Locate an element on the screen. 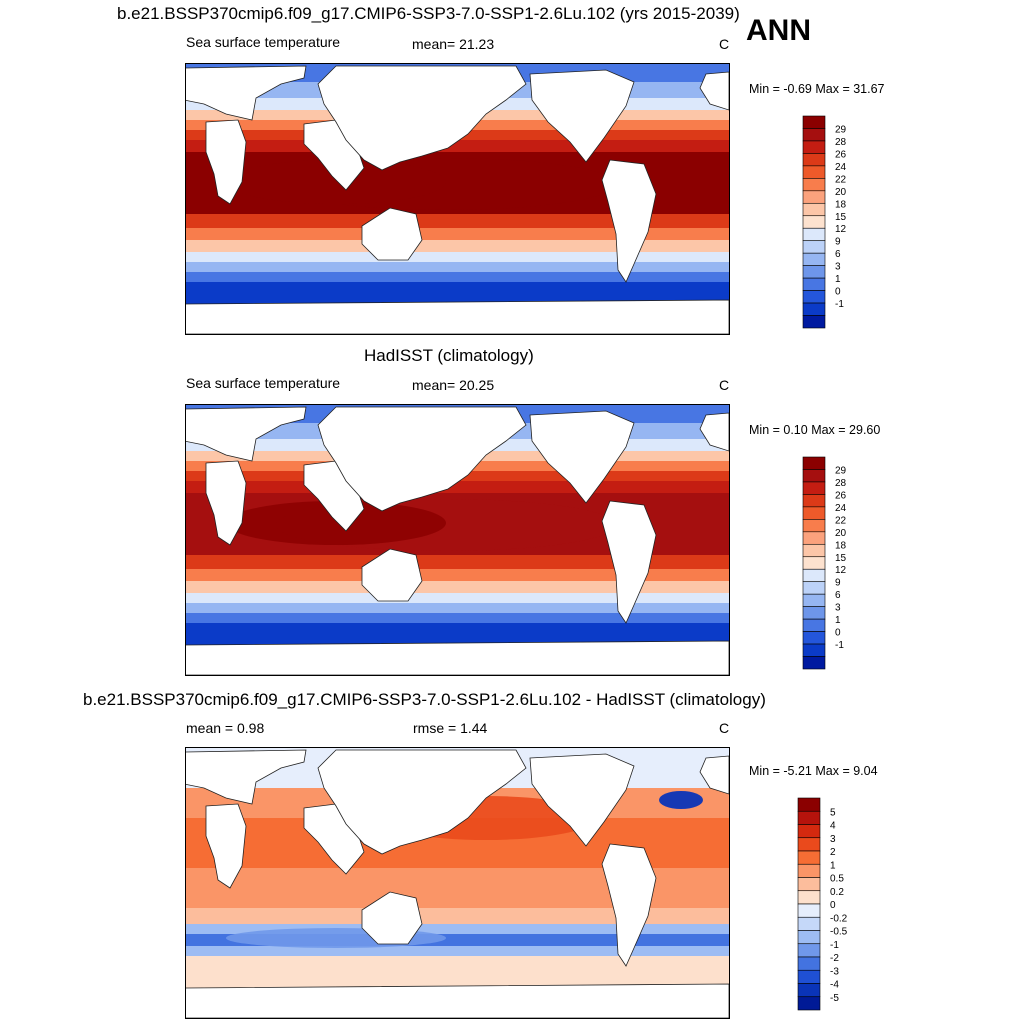  colorbar-tick-label: -0.2 is located at coordinates (839, 918).